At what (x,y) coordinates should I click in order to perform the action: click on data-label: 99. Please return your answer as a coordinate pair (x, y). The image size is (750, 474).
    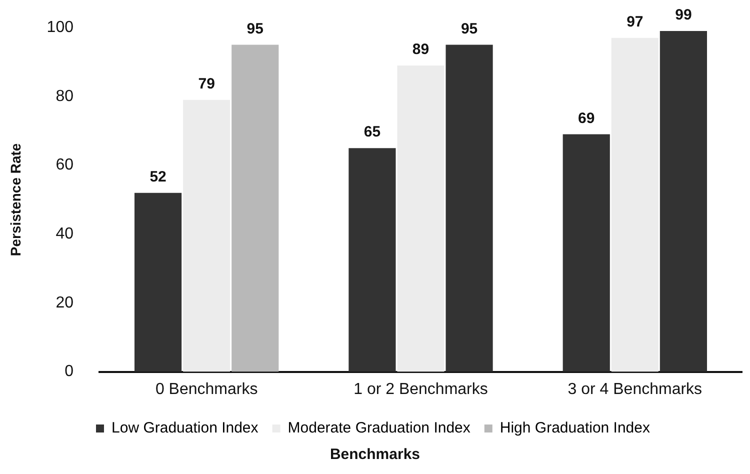
    Looking at the image, I should click on (683, 15).